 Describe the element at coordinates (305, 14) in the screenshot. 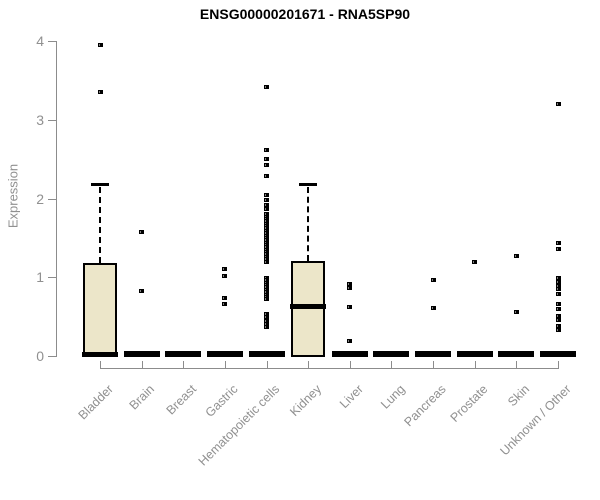

I see `chart-title: ENSG00000201671 - RNA5SP90` at that location.